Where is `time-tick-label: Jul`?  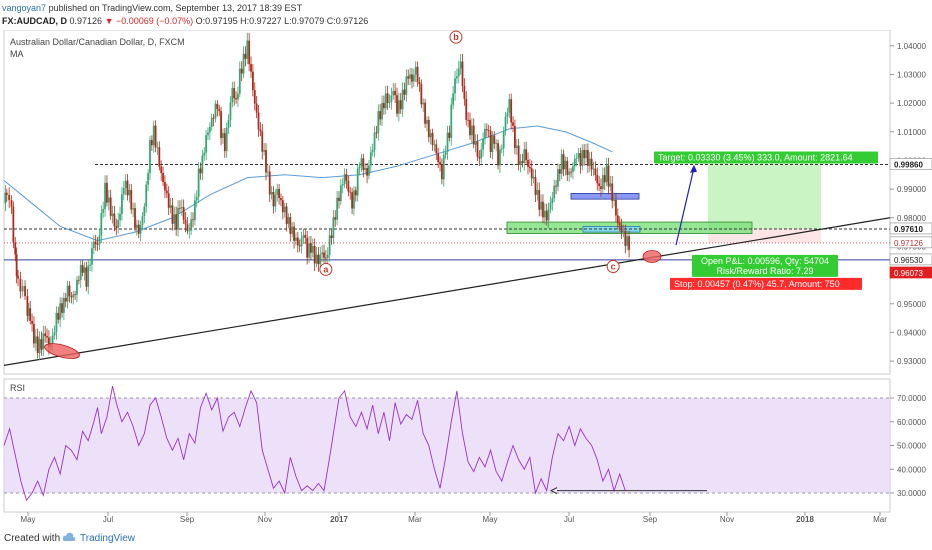 time-tick-label: Jul is located at coordinates (569, 519).